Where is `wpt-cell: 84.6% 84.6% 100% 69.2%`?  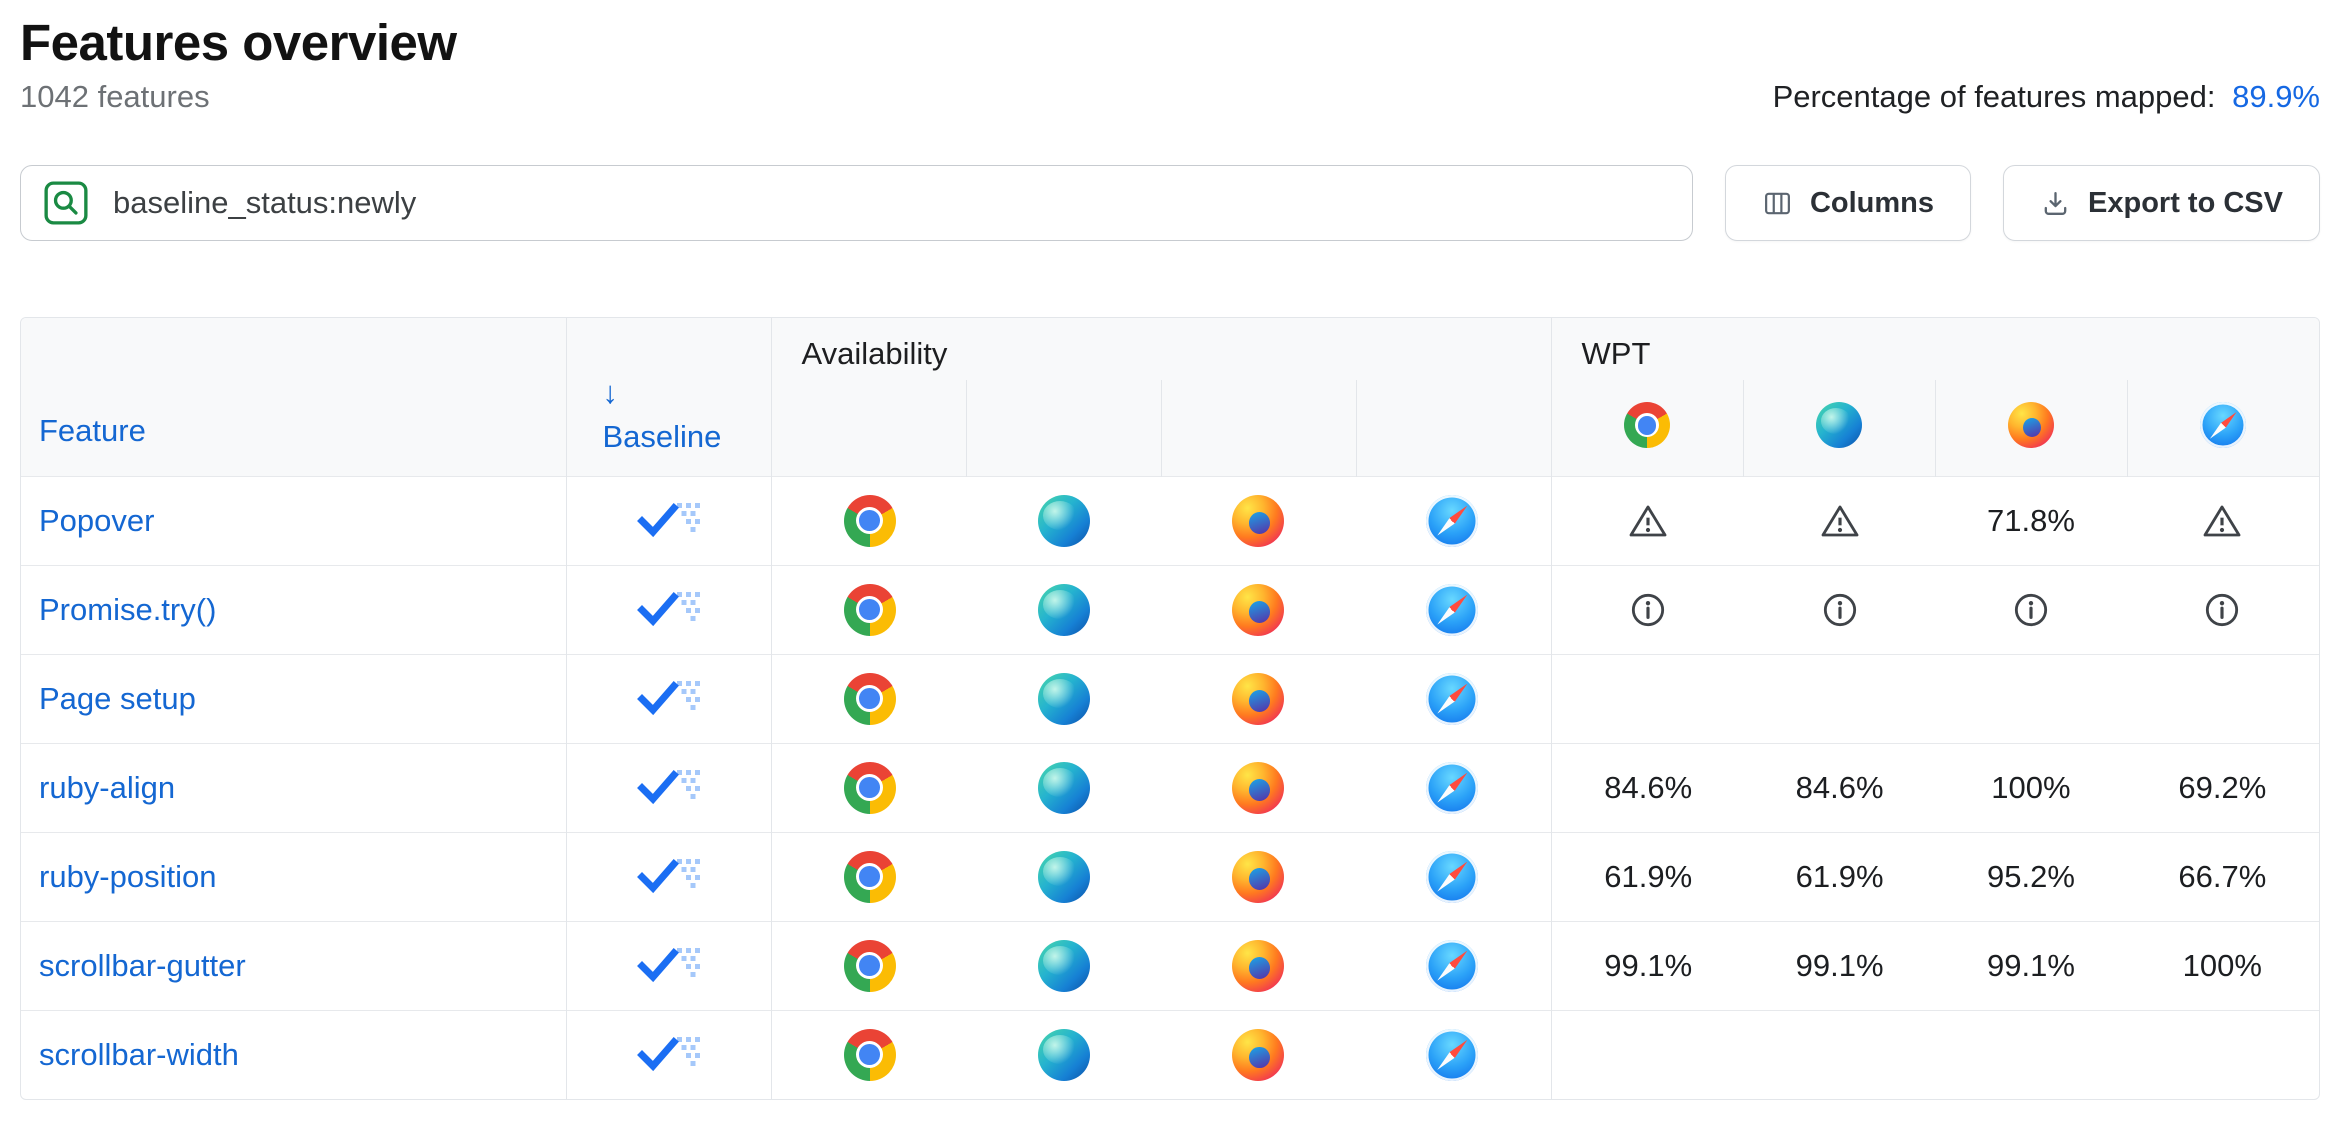 wpt-cell: 84.6% 84.6% 100% 69.2% is located at coordinates (1934, 787).